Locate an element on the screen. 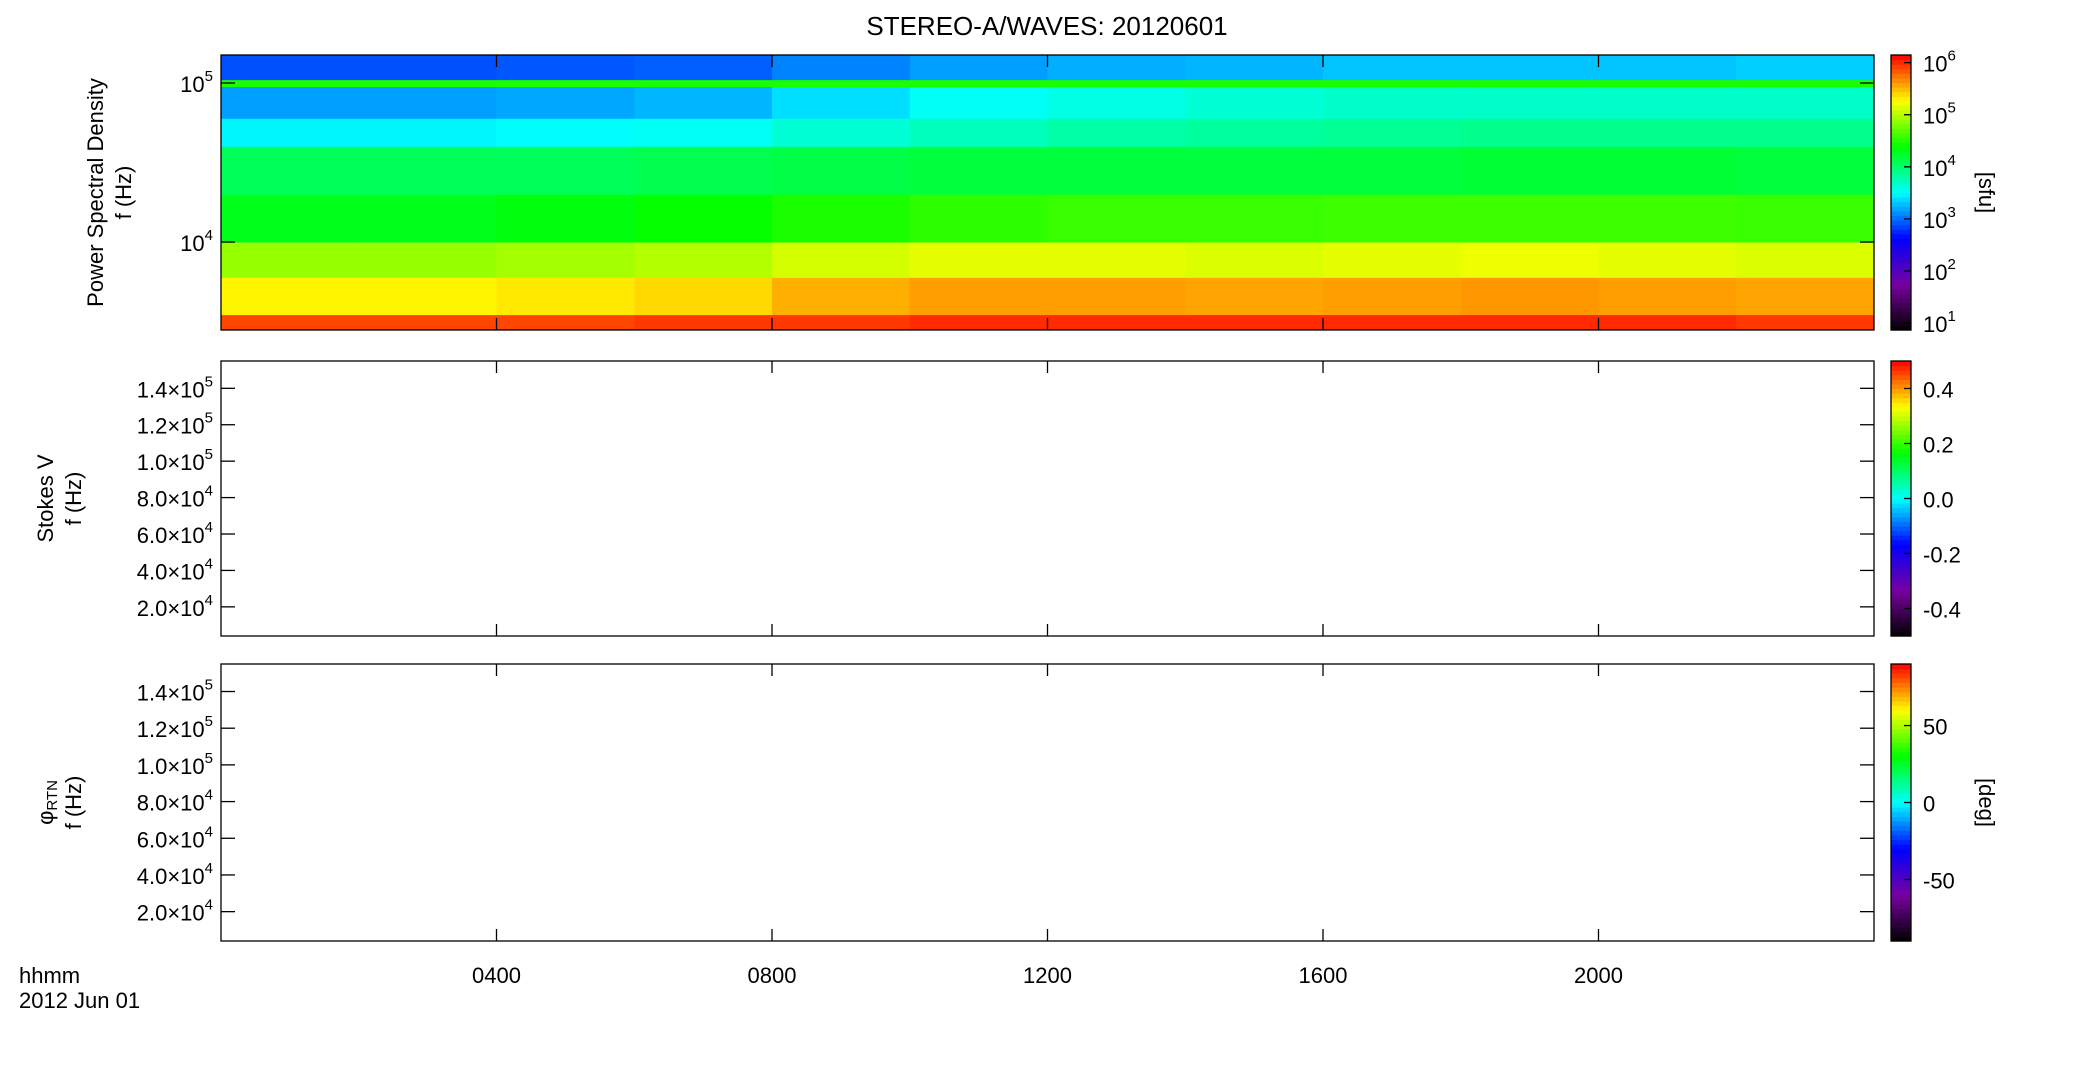 This screenshot has height=1080, width=2096. x-tick-label: 0800 is located at coordinates (772, 975).